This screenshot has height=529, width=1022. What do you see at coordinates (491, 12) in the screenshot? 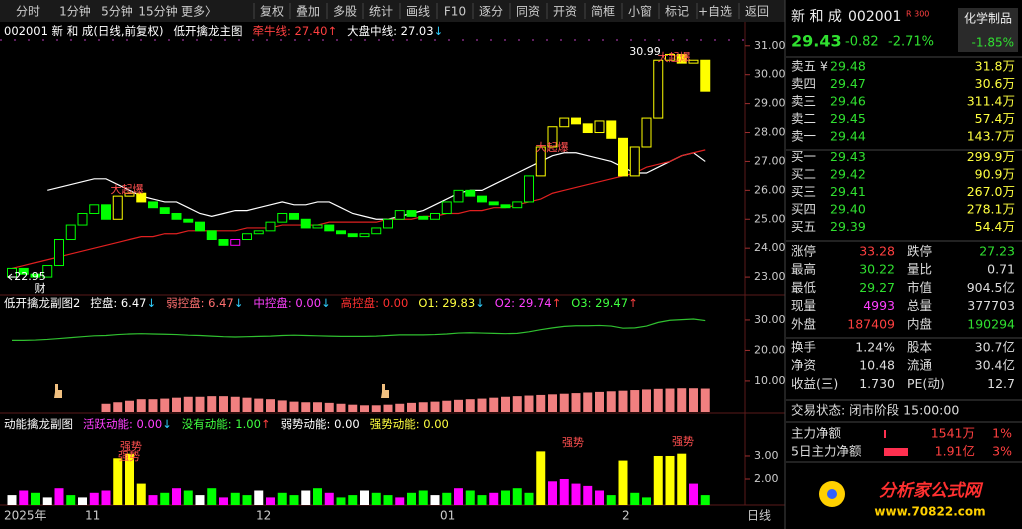
I see `toolbar-button: 逐分` at bounding box center [491, 12].